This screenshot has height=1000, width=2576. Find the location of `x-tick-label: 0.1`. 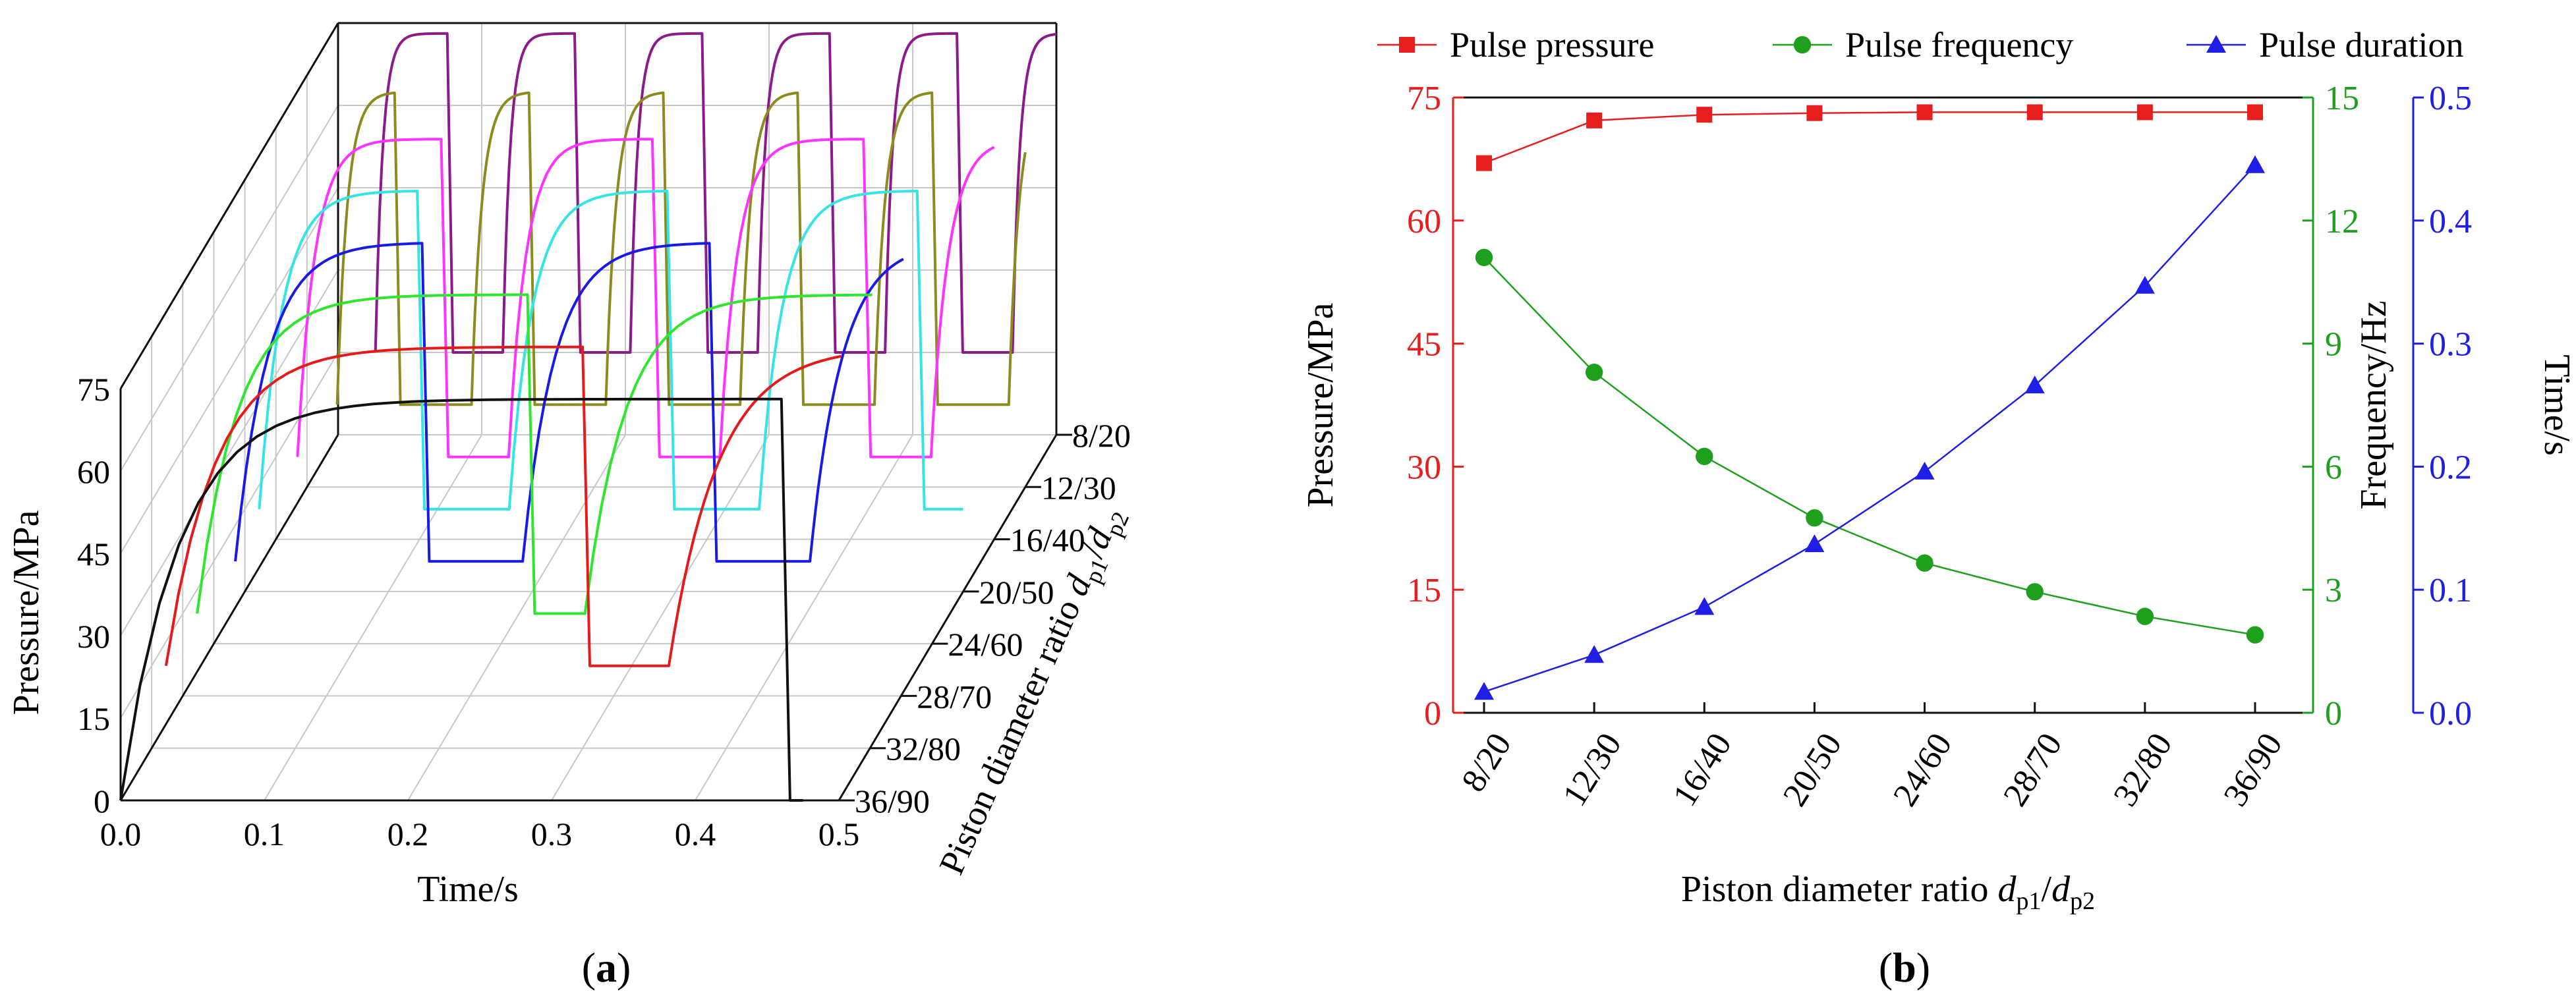

x-tick-label: 0.1 is located at coordinates (264, 834).